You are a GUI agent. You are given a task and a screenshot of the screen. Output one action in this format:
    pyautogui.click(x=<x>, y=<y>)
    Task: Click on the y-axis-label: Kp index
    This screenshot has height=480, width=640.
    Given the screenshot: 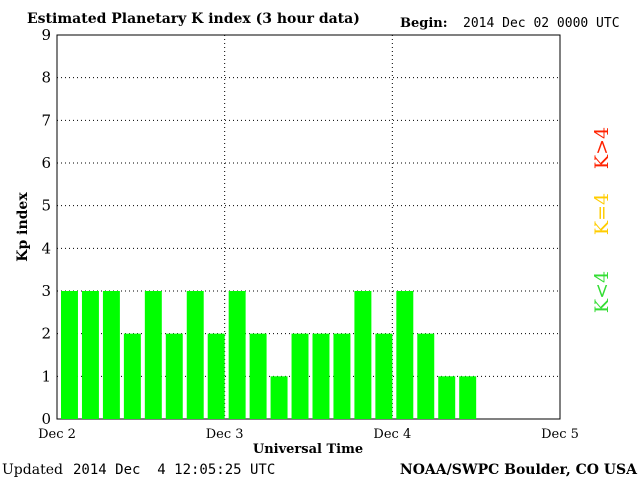 What is the action you would take?
    pyautogui.click(x=23, y=227)
    